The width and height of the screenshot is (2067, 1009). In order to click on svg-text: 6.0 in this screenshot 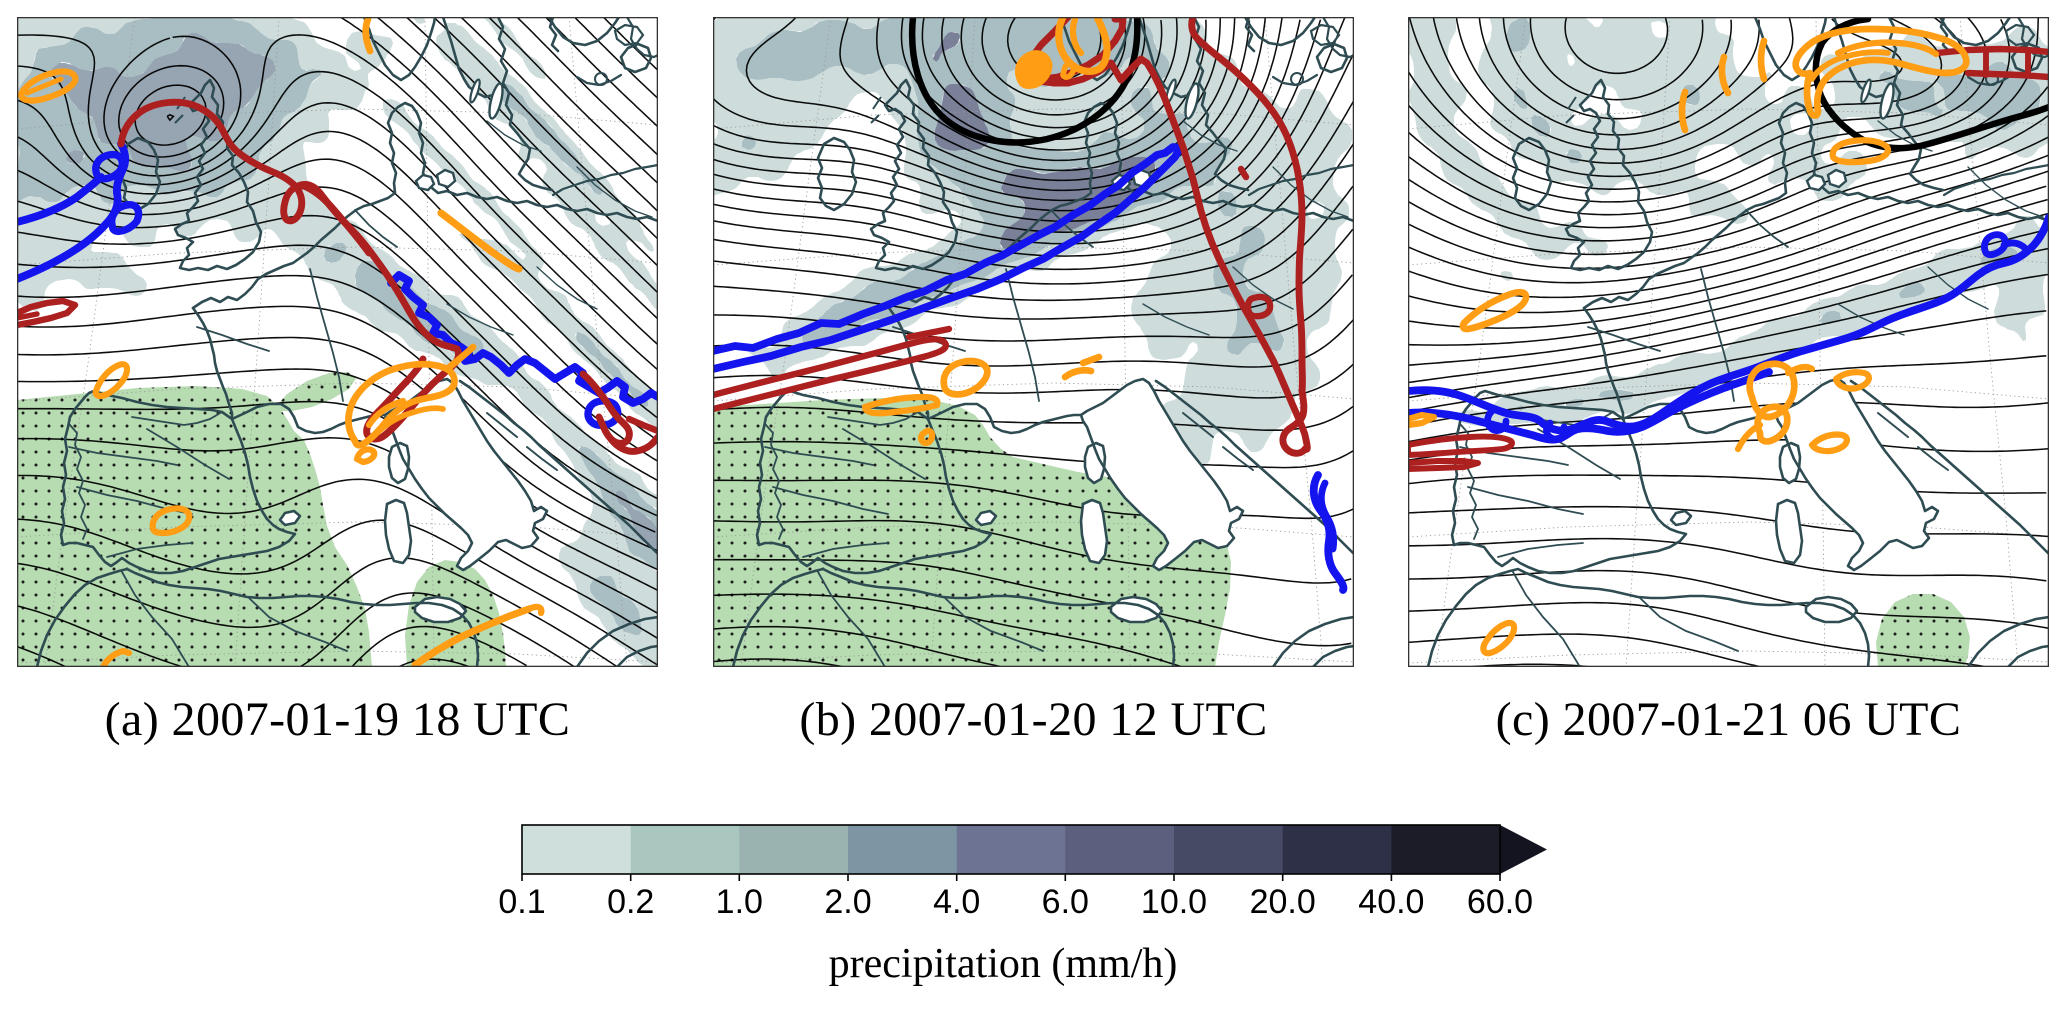, I will do `click(1065, 902)`.